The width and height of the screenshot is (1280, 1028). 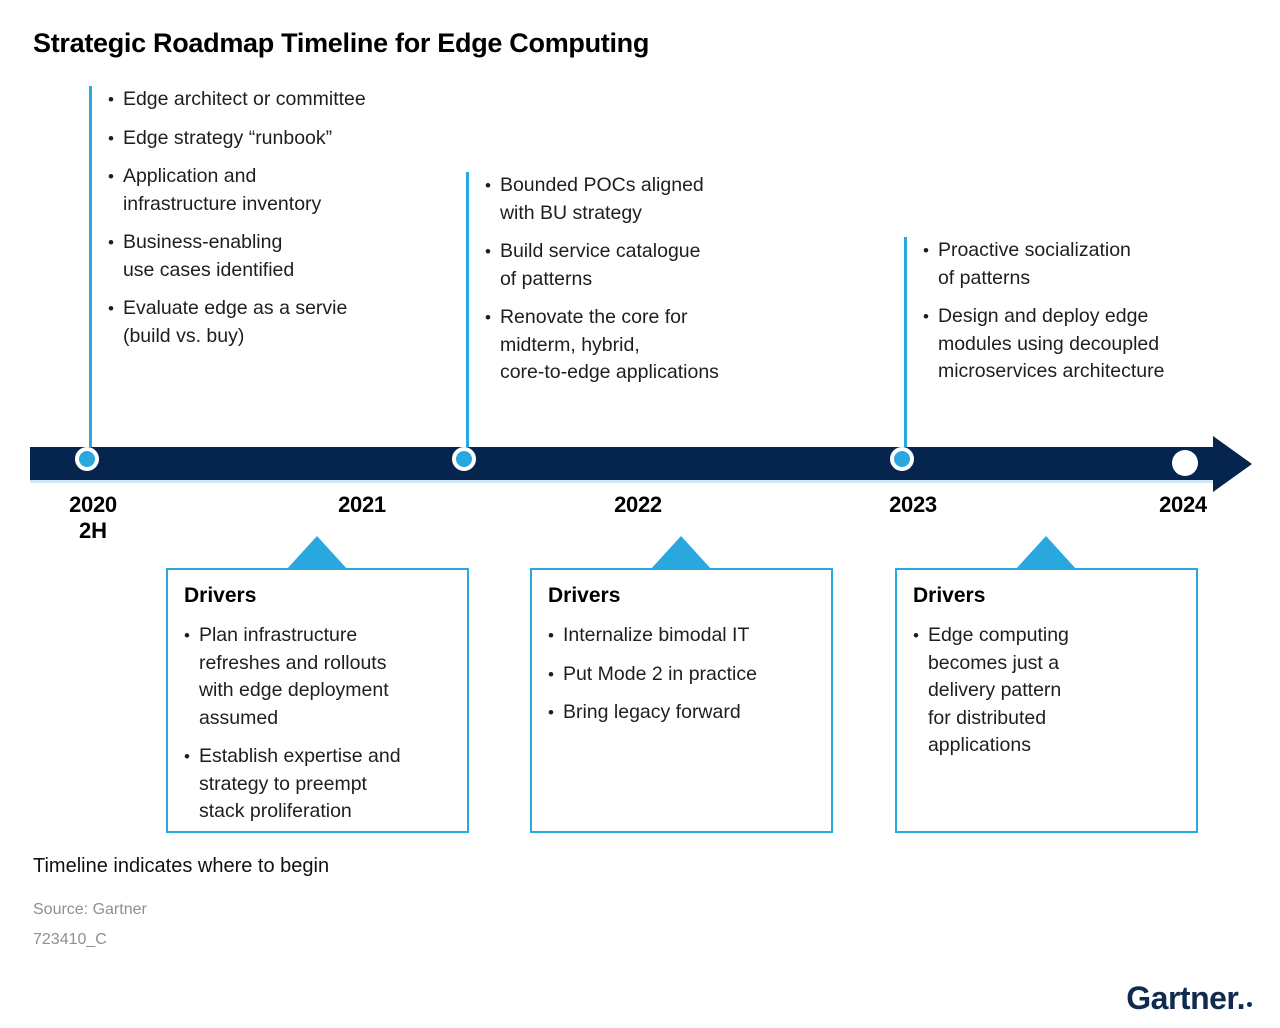 What do you see at coordinates (656, 635) in the screenshot?
I see `bullet-text: Internalize bimodal IT` at bounding box center [656, 635].